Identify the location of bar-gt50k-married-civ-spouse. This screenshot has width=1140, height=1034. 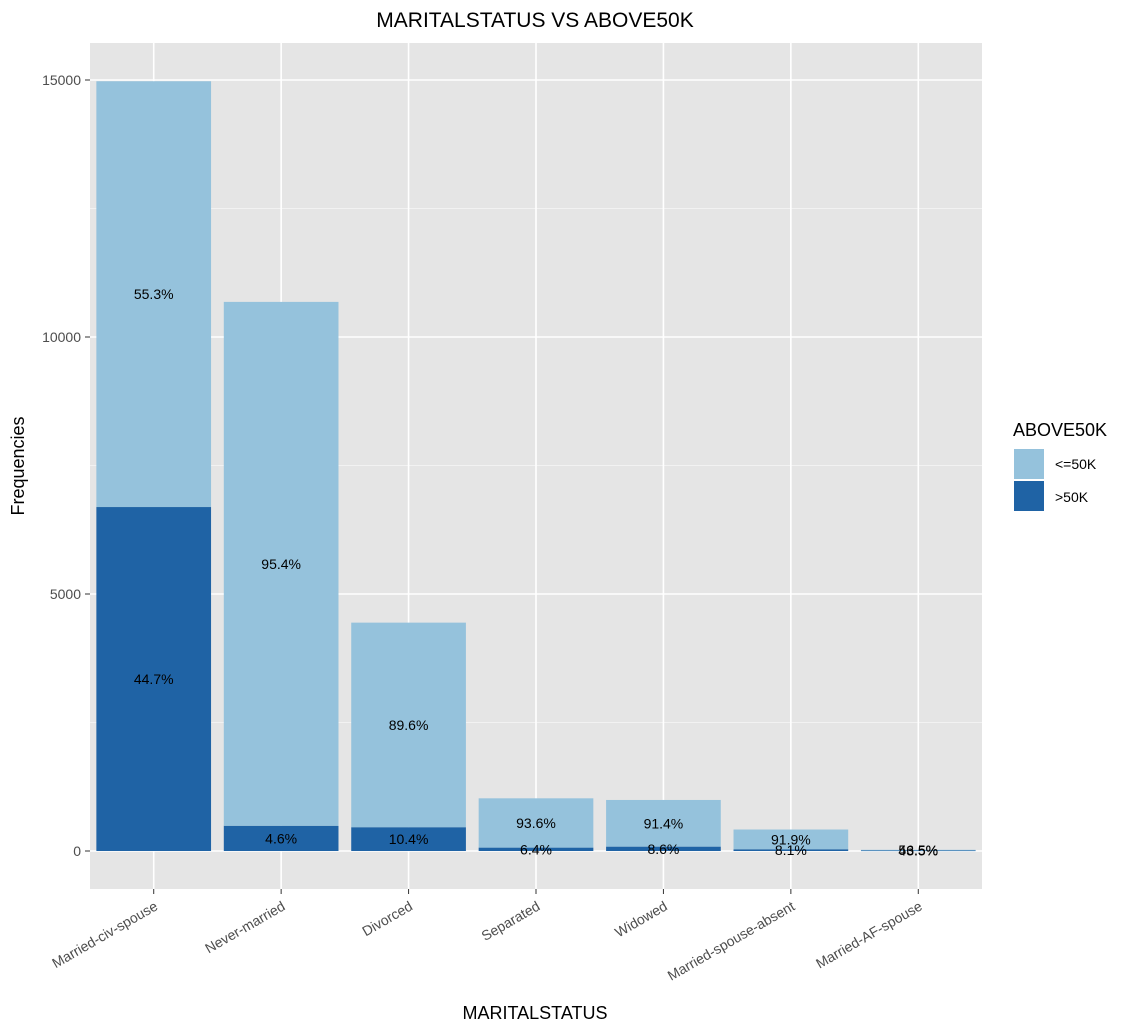
(154, 679).